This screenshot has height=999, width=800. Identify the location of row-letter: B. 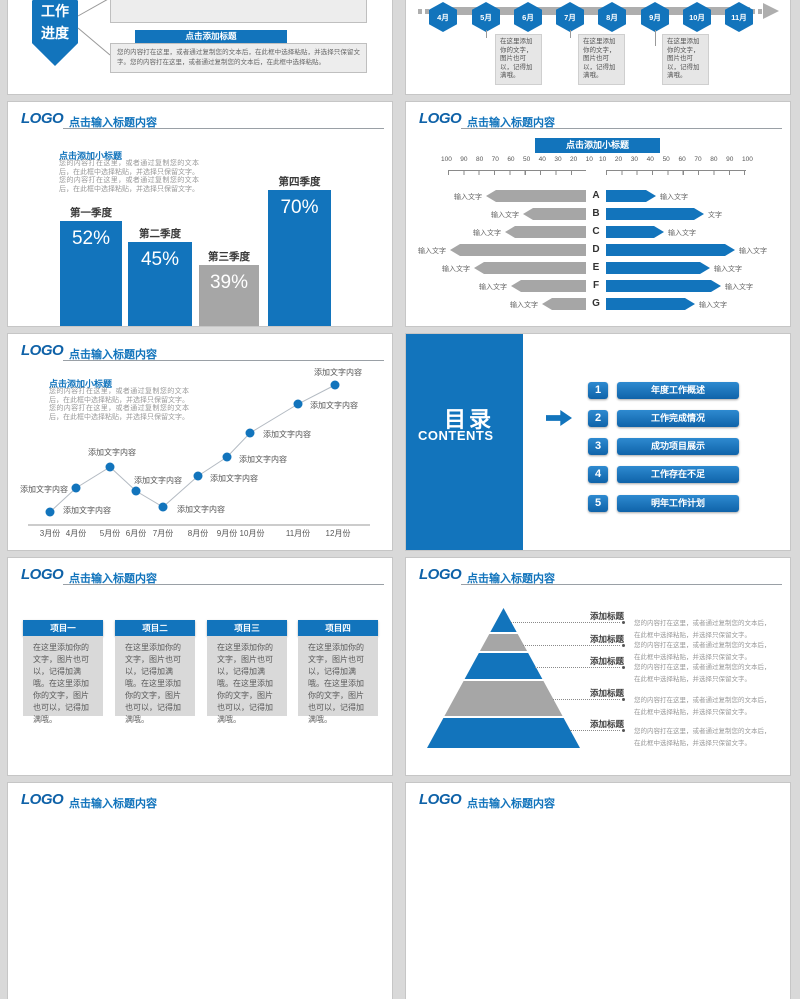
(596, 213).